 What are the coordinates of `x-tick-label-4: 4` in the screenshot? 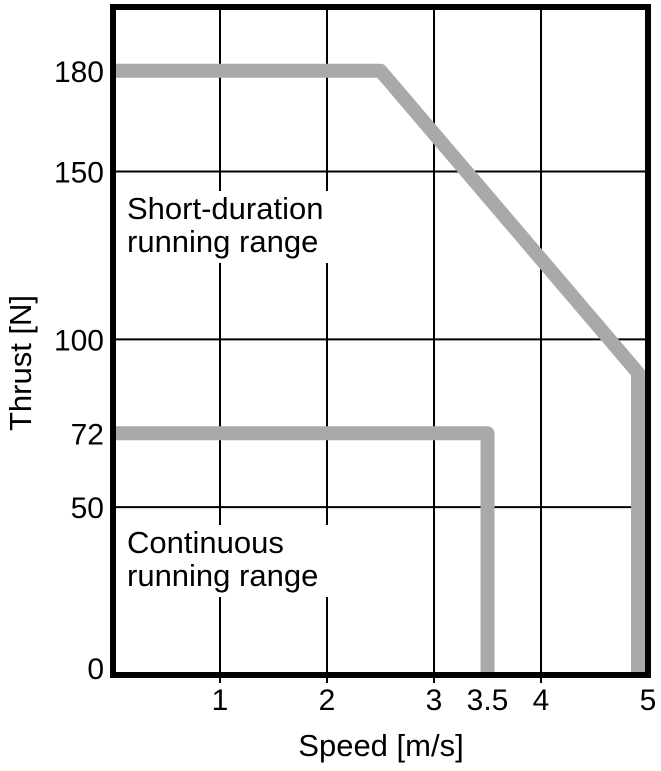 It's located at (541, 700).